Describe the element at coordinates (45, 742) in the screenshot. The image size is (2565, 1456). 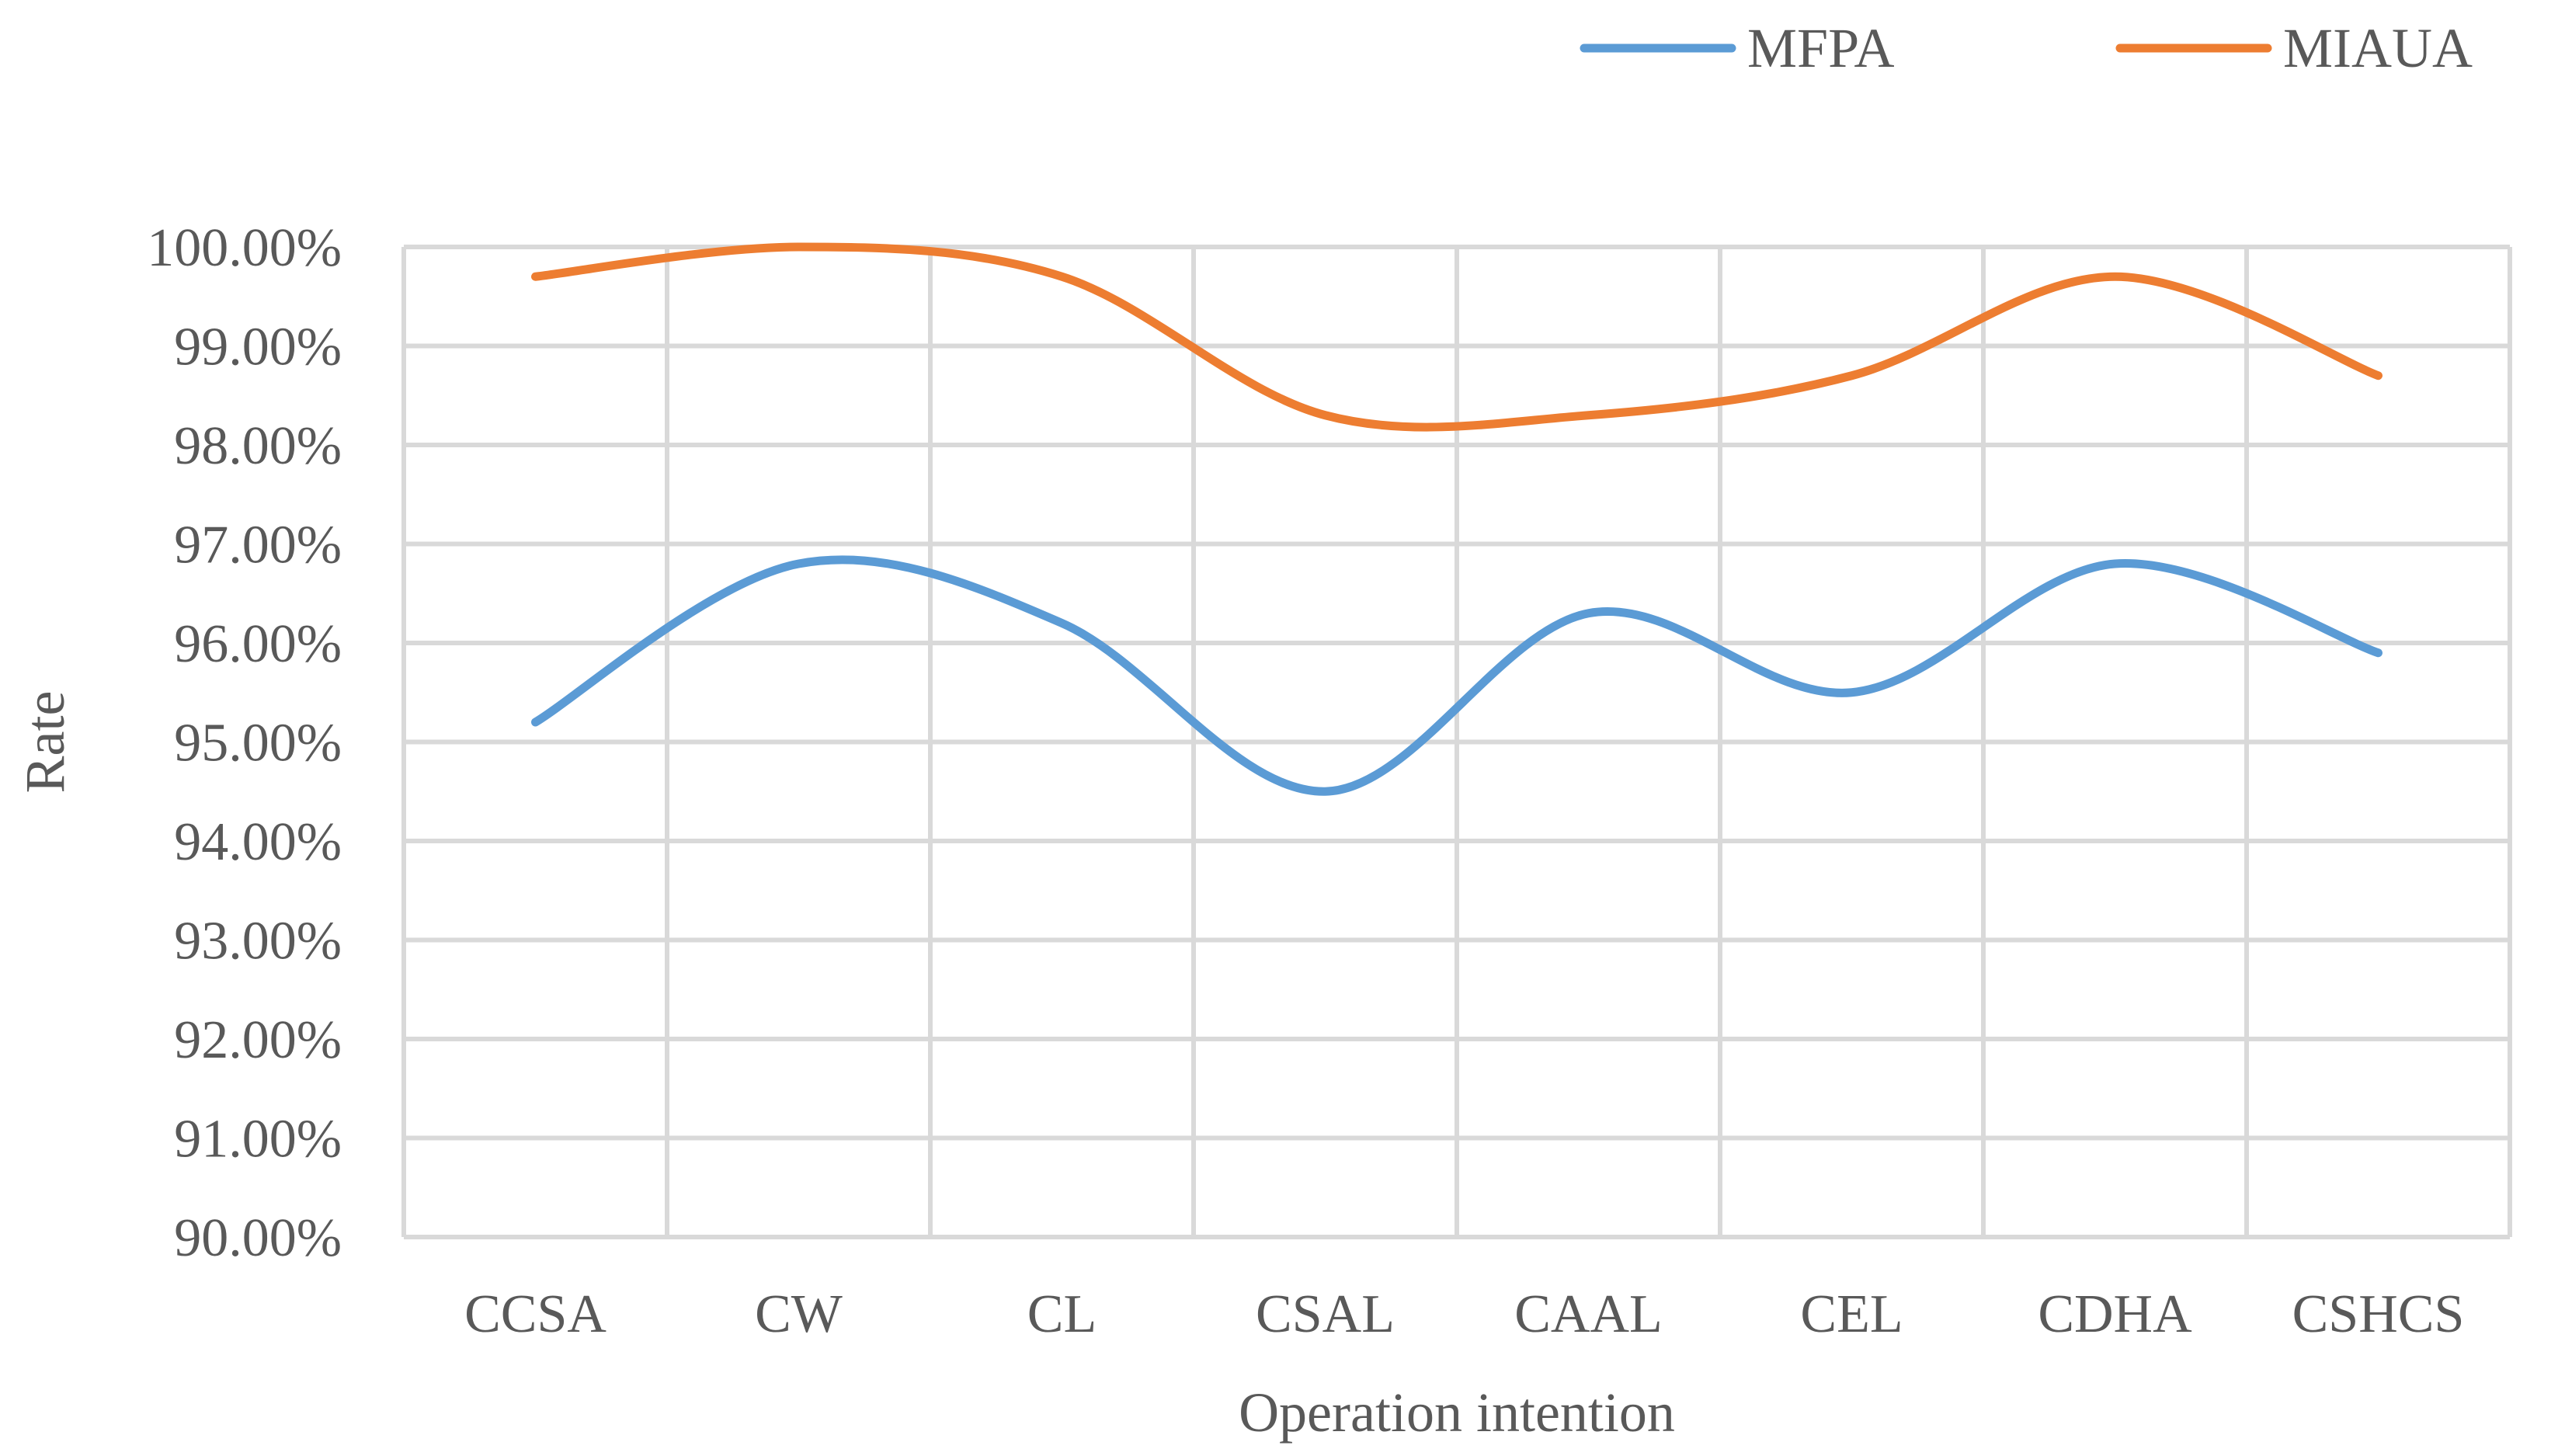
I see `y-axis-title: Rate` at that location.